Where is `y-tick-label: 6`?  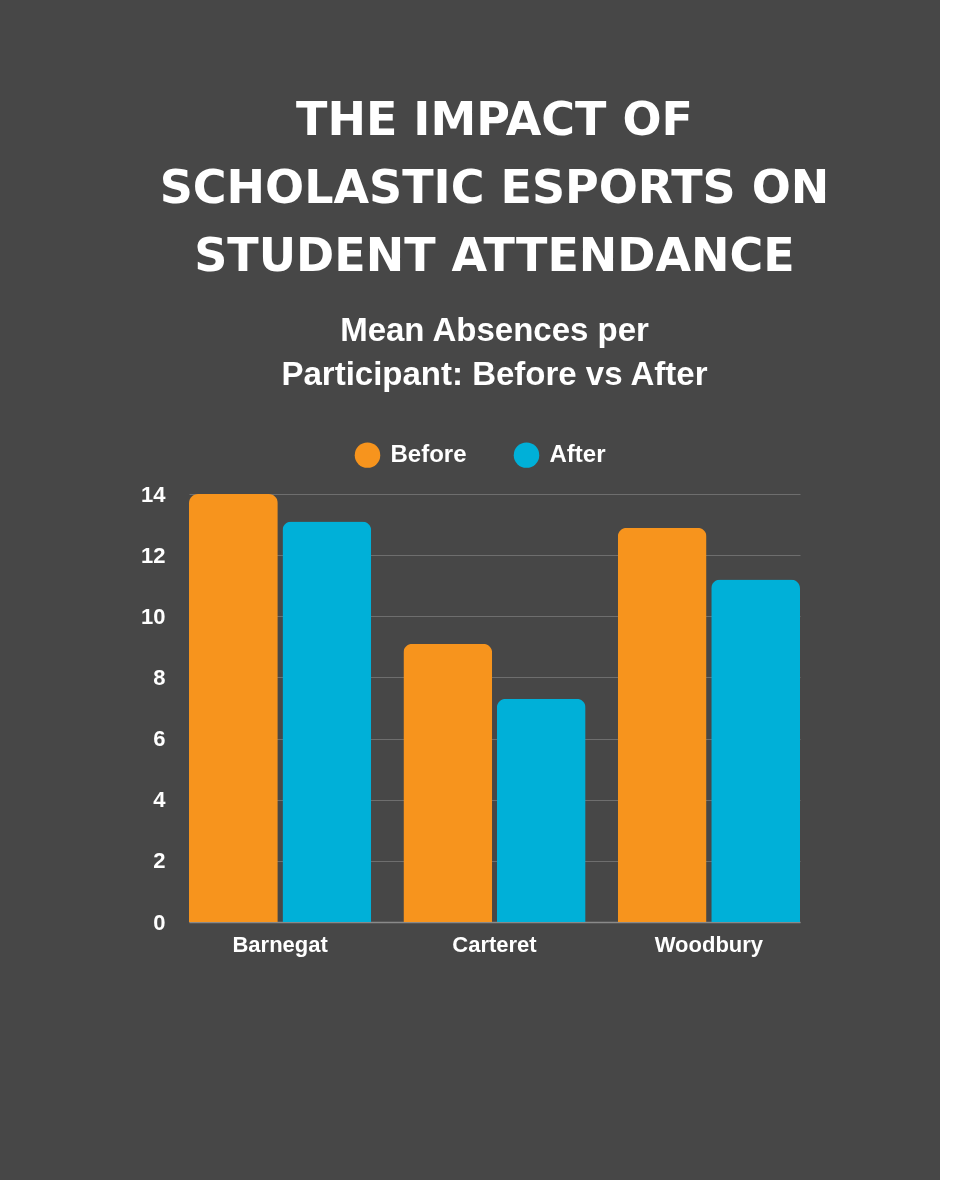
y-tick-label: 6 is located at coordinates (159, 739).